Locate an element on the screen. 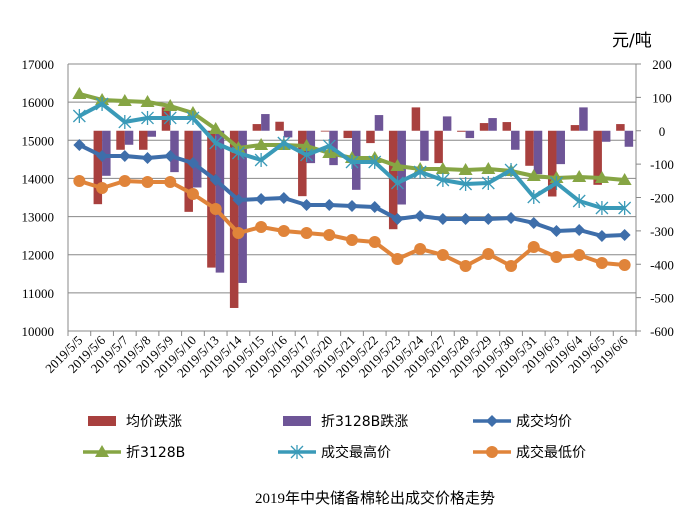 This screenshot has width=699, height=520. legend-label: 成交均价 is located at coordinates (544, 421).